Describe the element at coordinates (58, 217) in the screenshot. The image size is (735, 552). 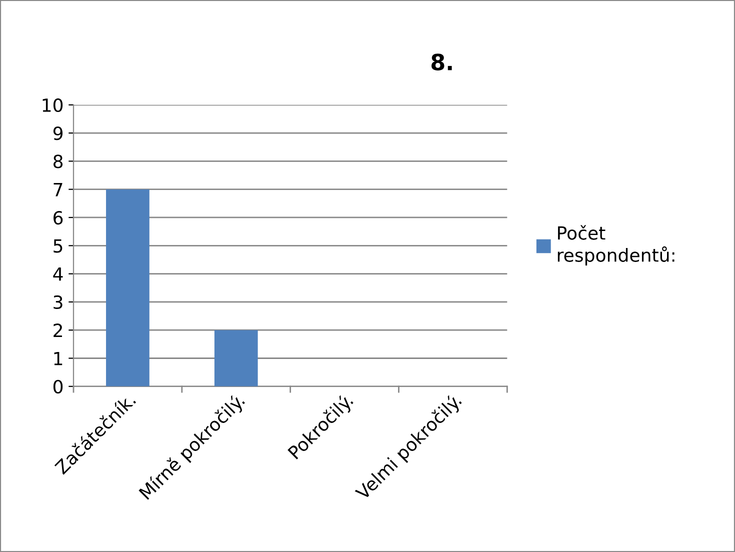
I see `y-tick-label: 6` at that location.